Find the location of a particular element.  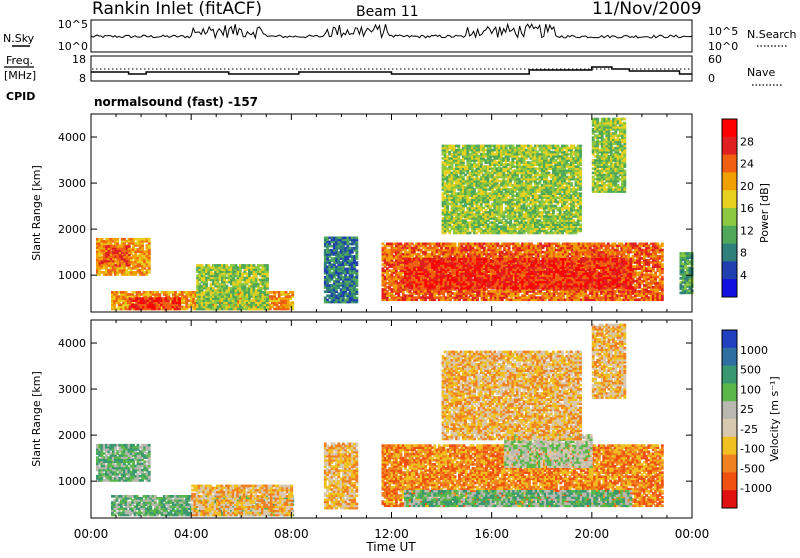

nsearch-label: N.Search is located at coordinates (772, 34).